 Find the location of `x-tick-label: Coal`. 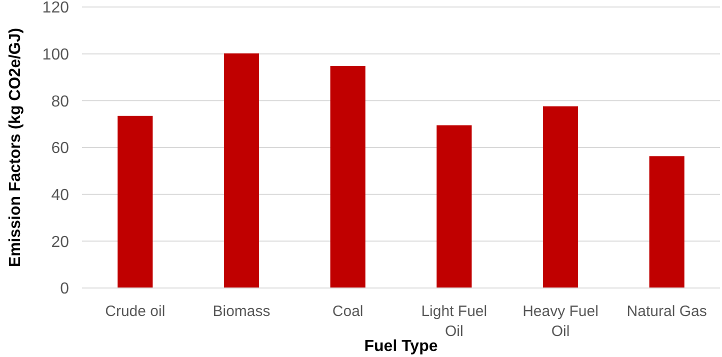

x-tick-label: Coal is located at coordinates (348, 311).